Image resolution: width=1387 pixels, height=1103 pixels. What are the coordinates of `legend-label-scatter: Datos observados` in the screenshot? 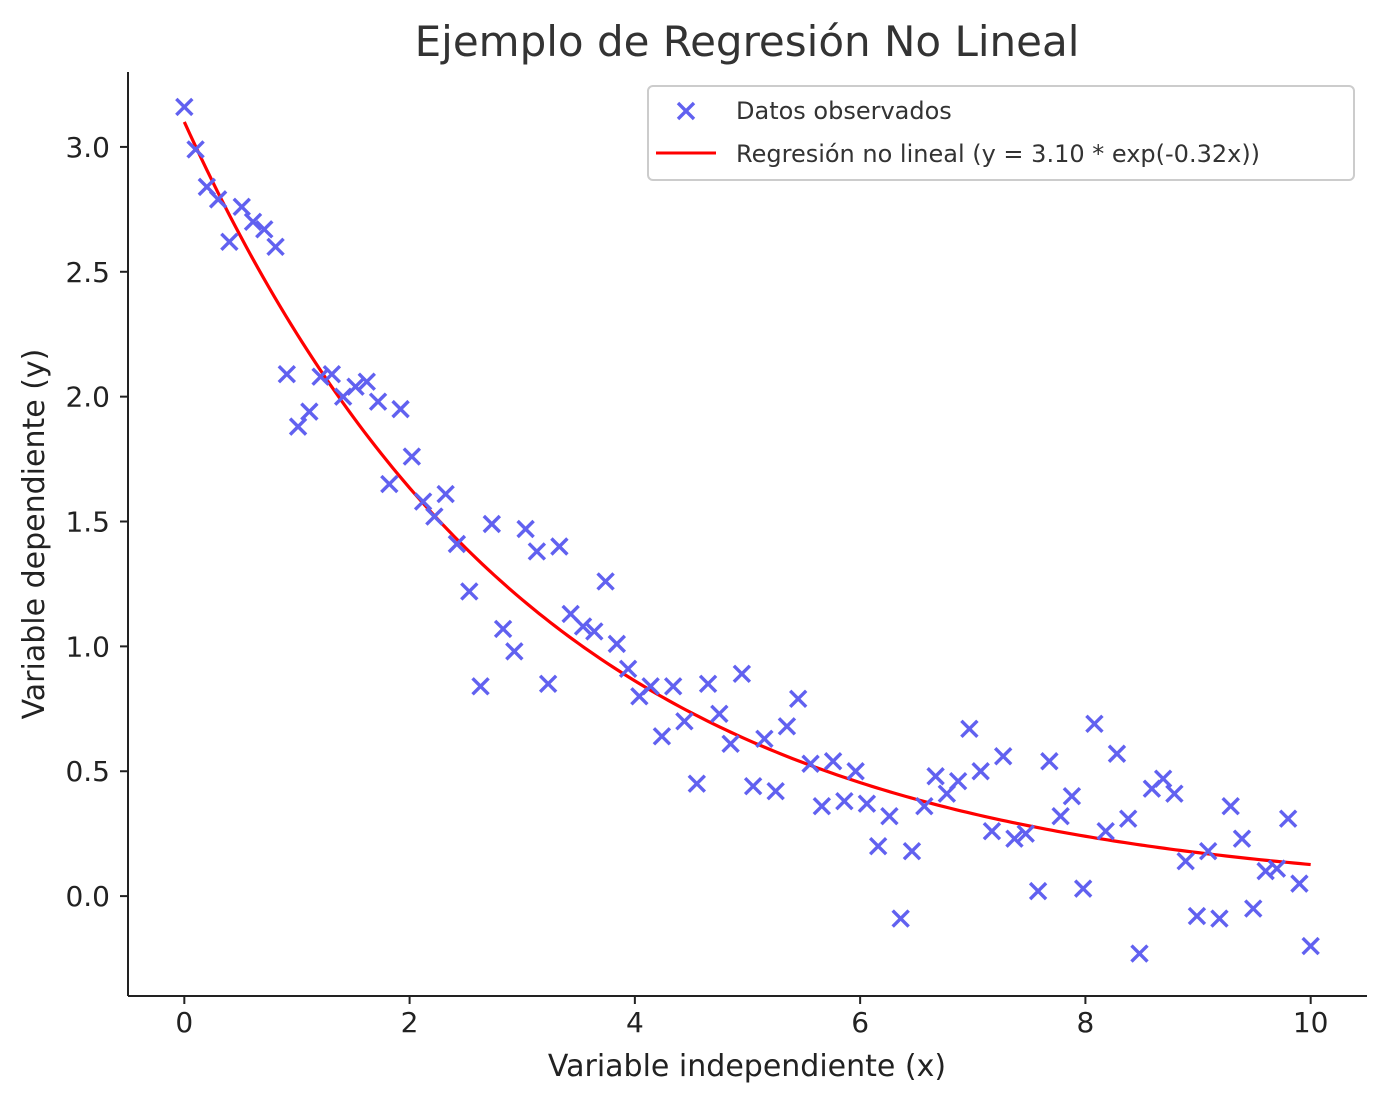 It's located at (844, 111).